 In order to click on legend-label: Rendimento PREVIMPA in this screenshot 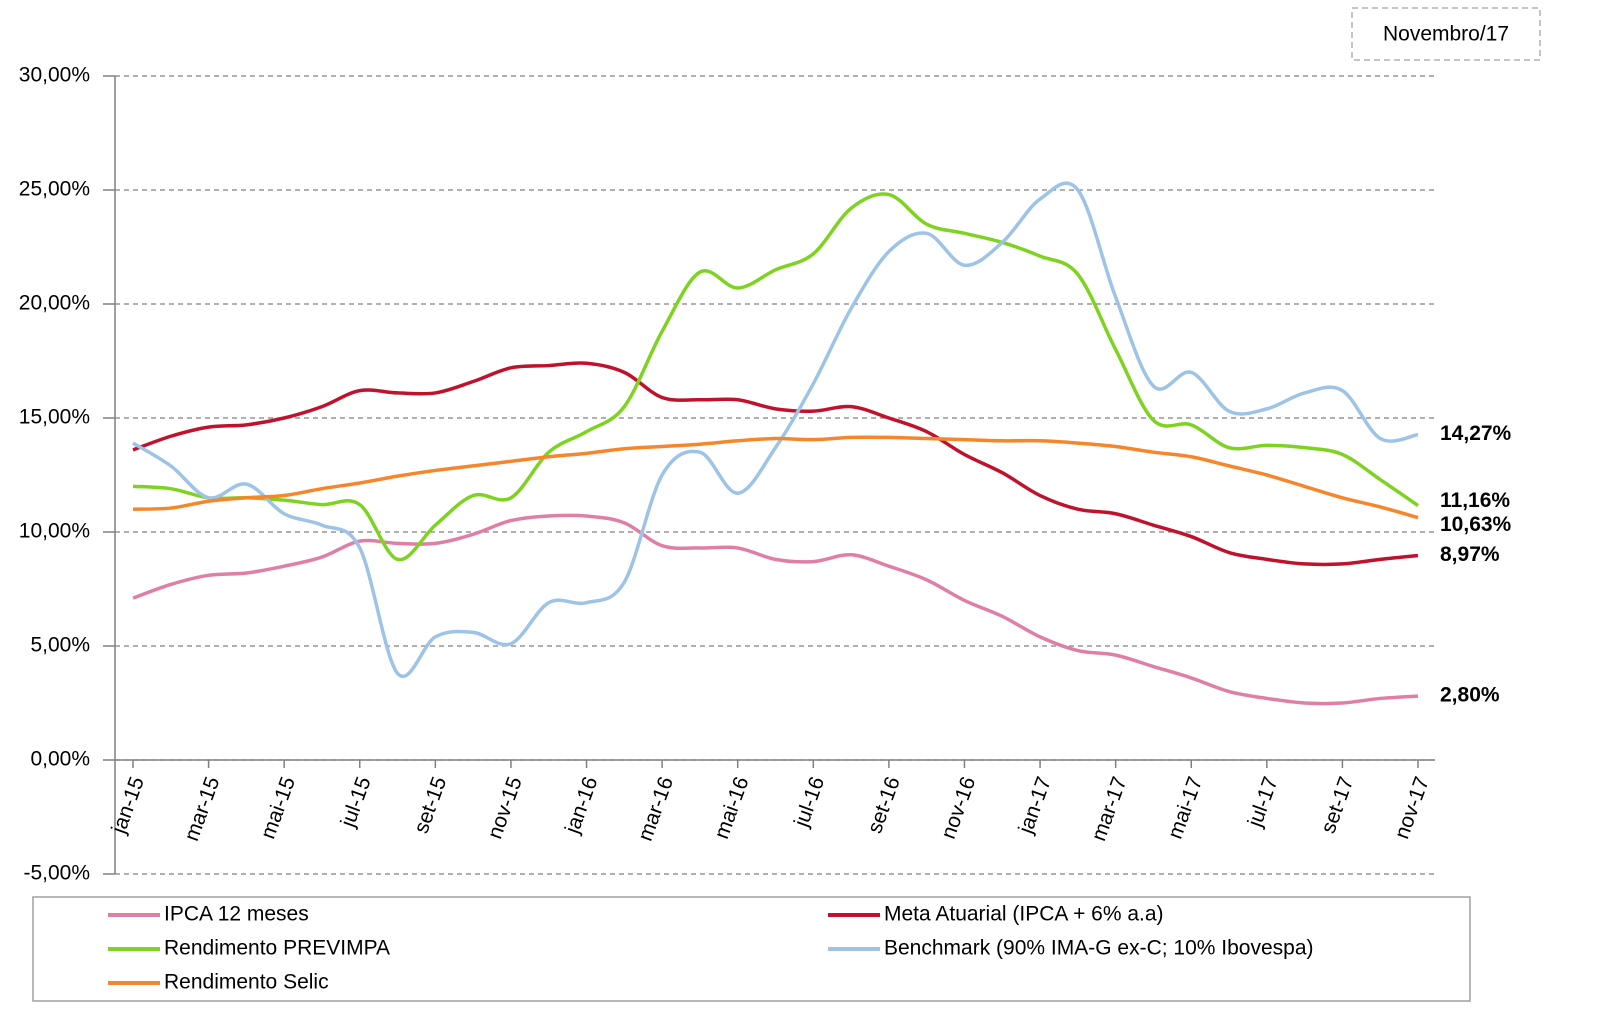, I will do `click(277, 948)`.